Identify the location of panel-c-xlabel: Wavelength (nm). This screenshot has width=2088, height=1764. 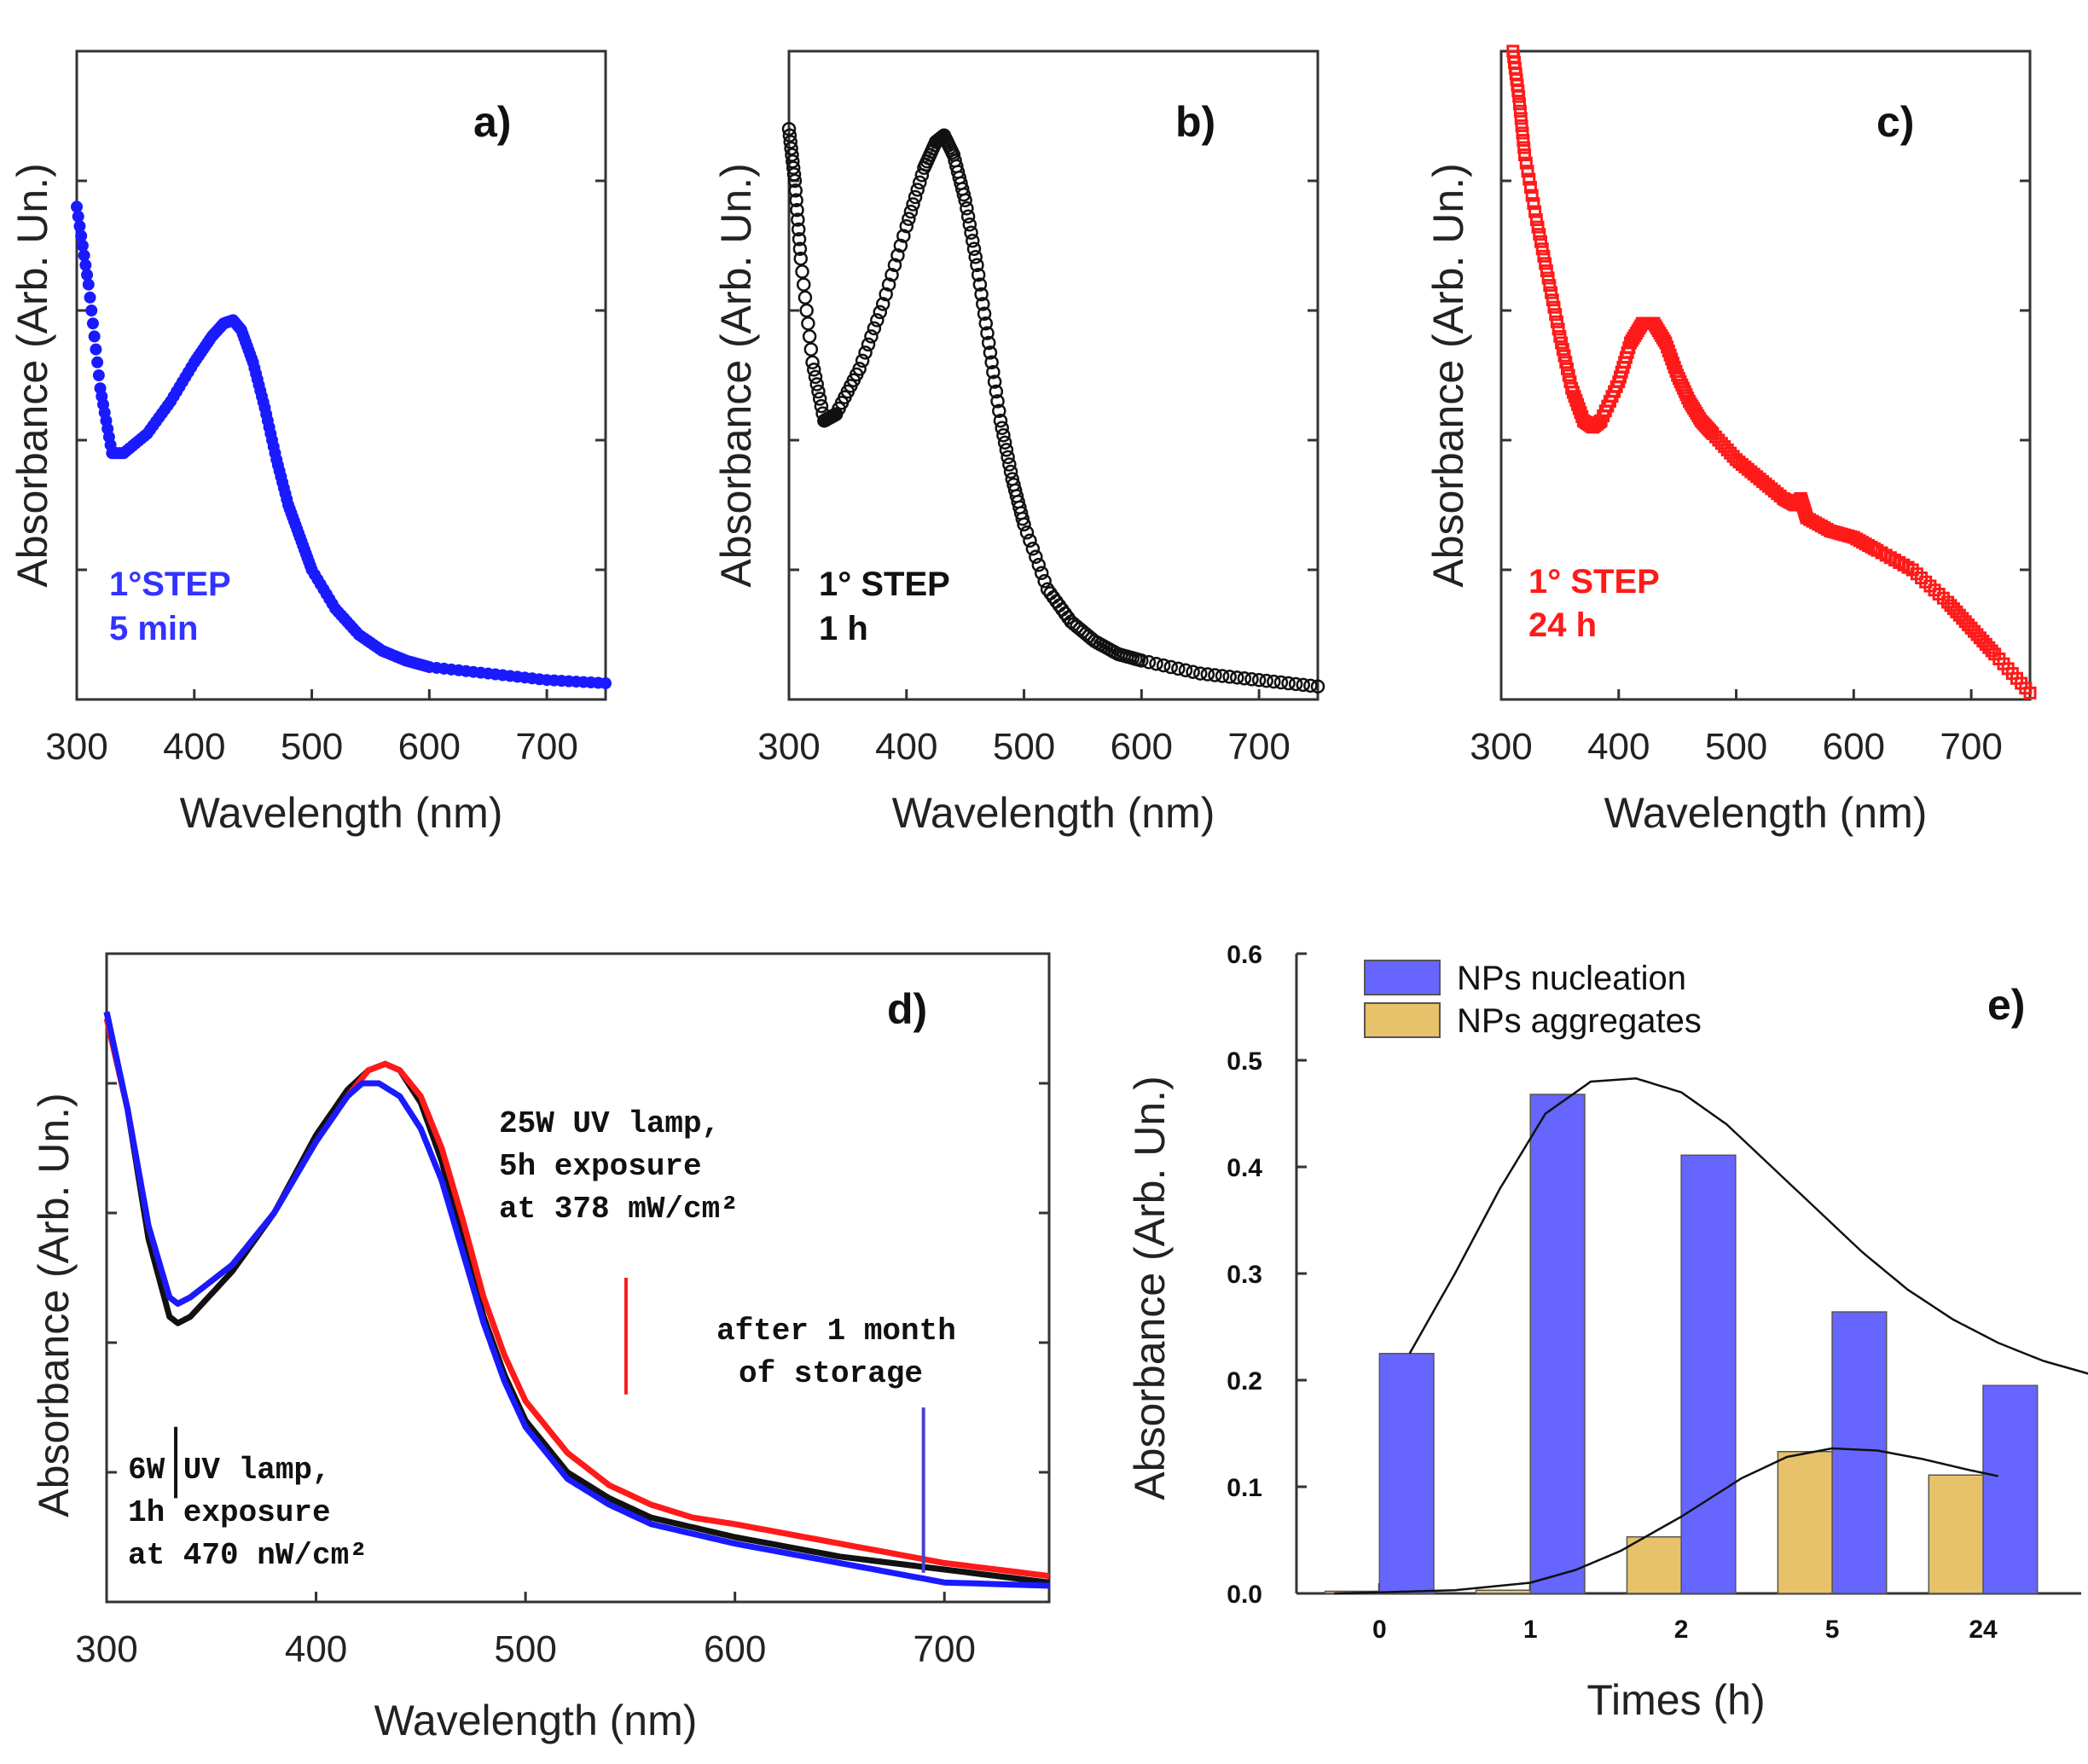
(1766, 813).